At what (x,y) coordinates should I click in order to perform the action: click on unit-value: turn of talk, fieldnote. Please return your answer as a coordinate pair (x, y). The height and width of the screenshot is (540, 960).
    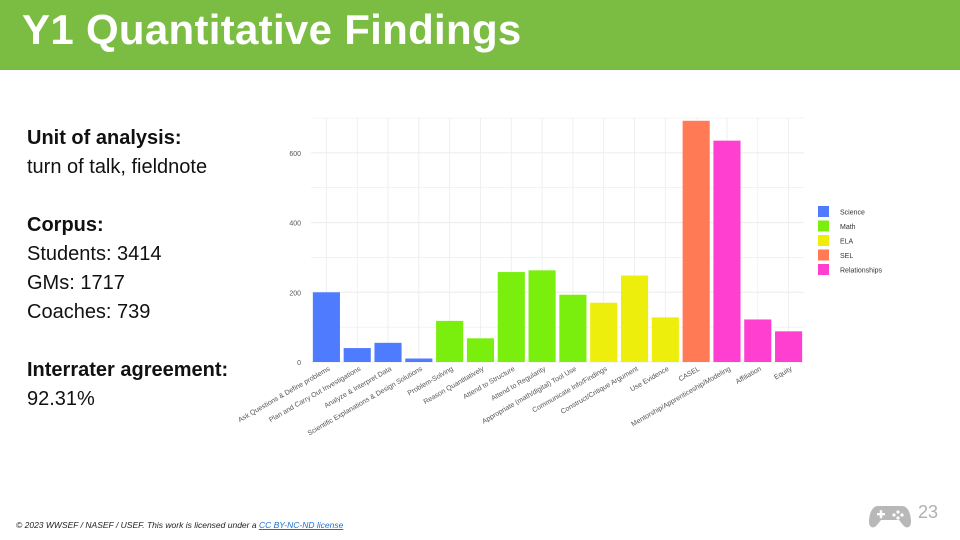
    Looking at the image, I should click on (117, 167).